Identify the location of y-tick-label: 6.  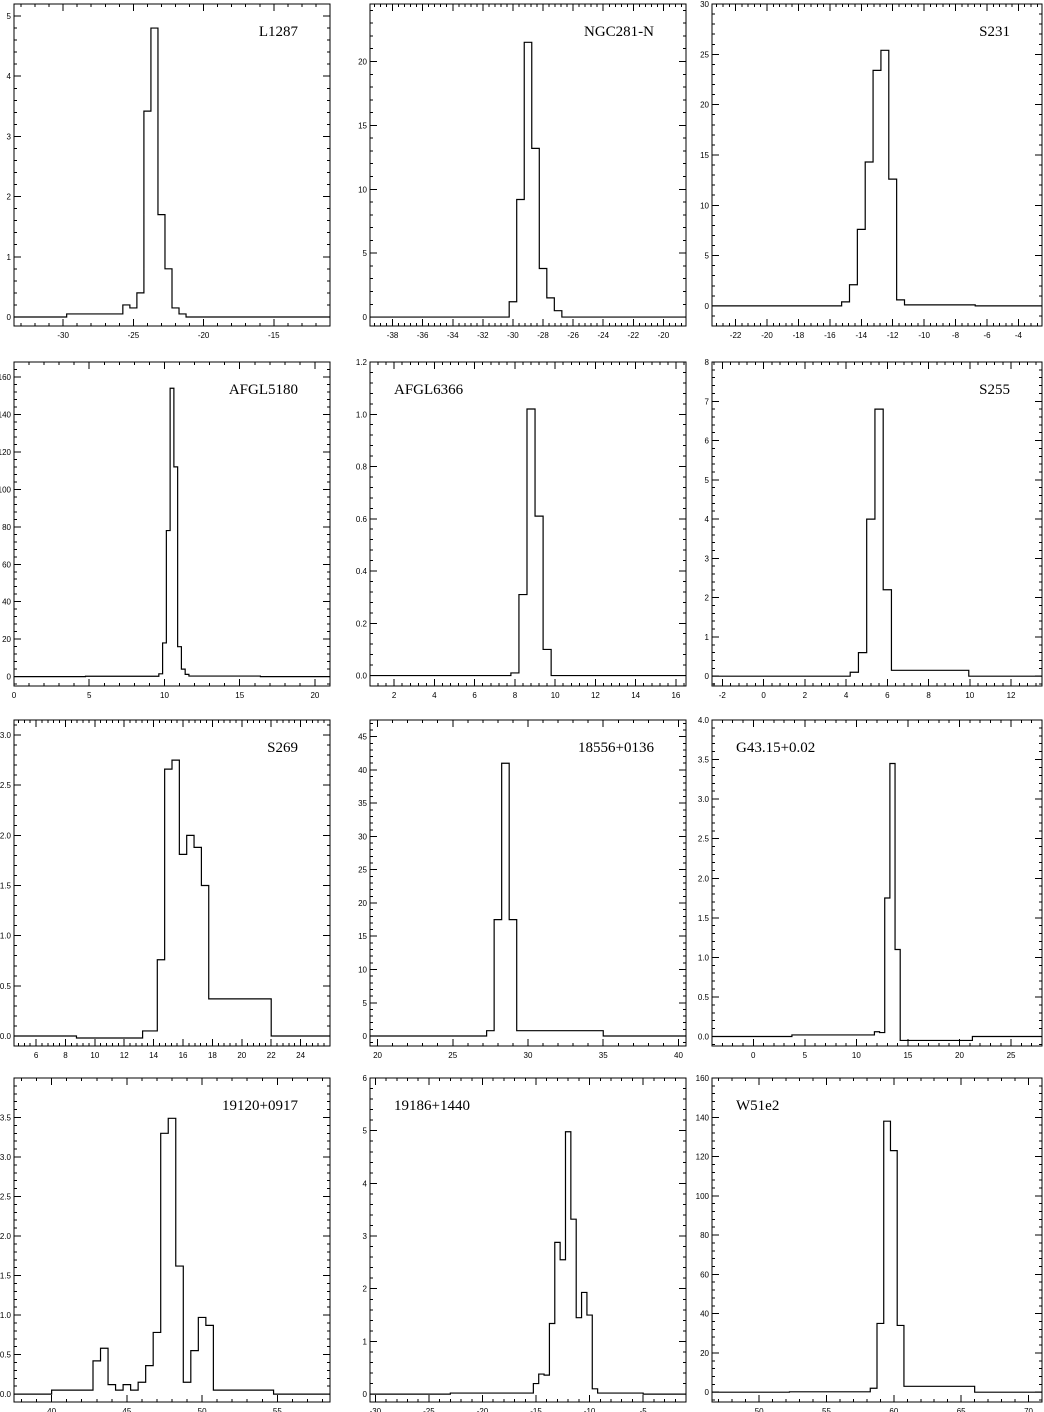
(365, 1078).